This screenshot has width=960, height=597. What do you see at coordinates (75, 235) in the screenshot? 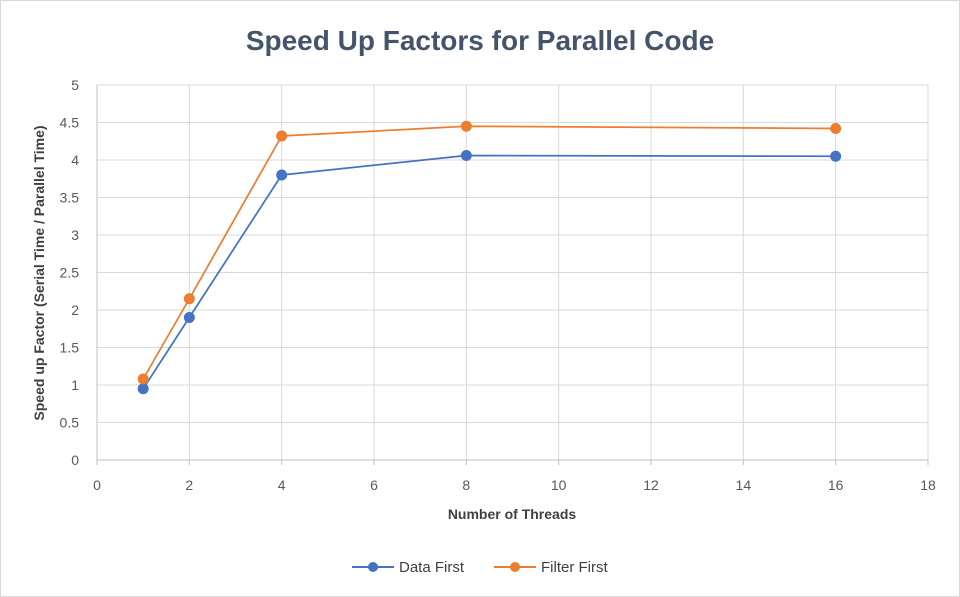
I see `y-tick-label: 3` at bounding box center [75, 235].